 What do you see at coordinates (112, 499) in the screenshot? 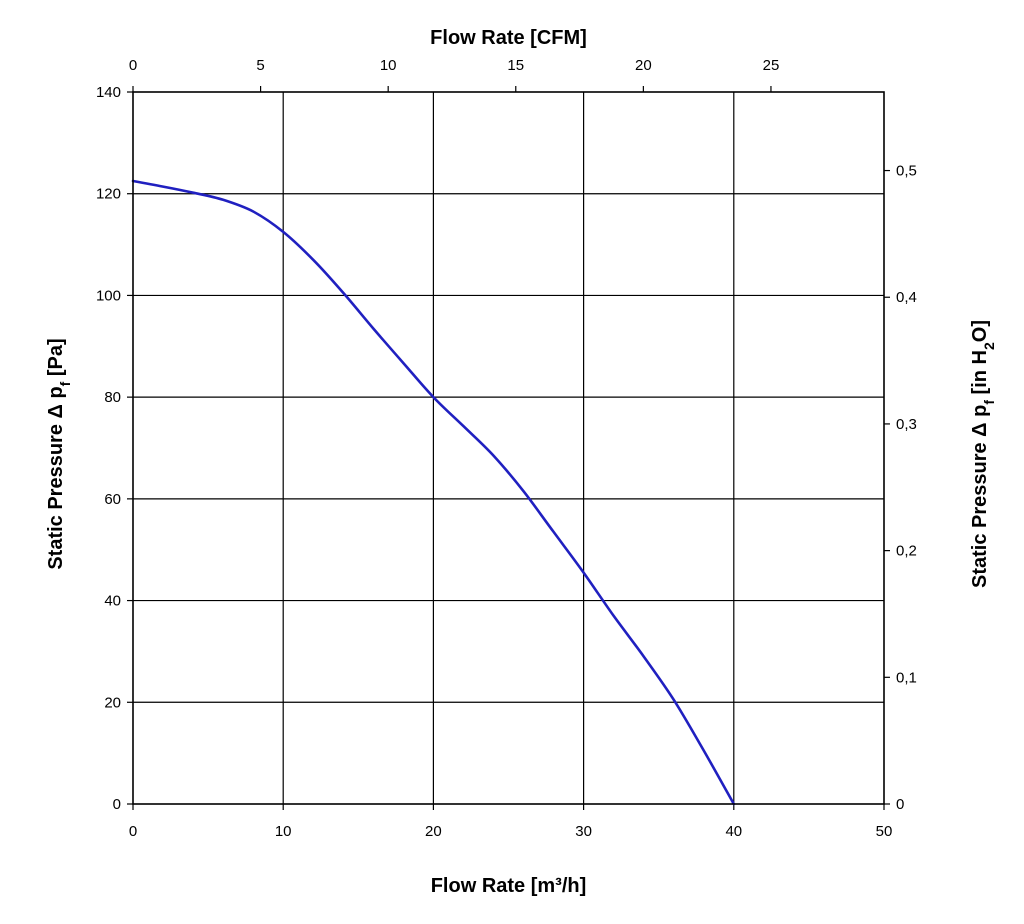
I see `y-tick-label: 60` at bounding box center [112, 499].